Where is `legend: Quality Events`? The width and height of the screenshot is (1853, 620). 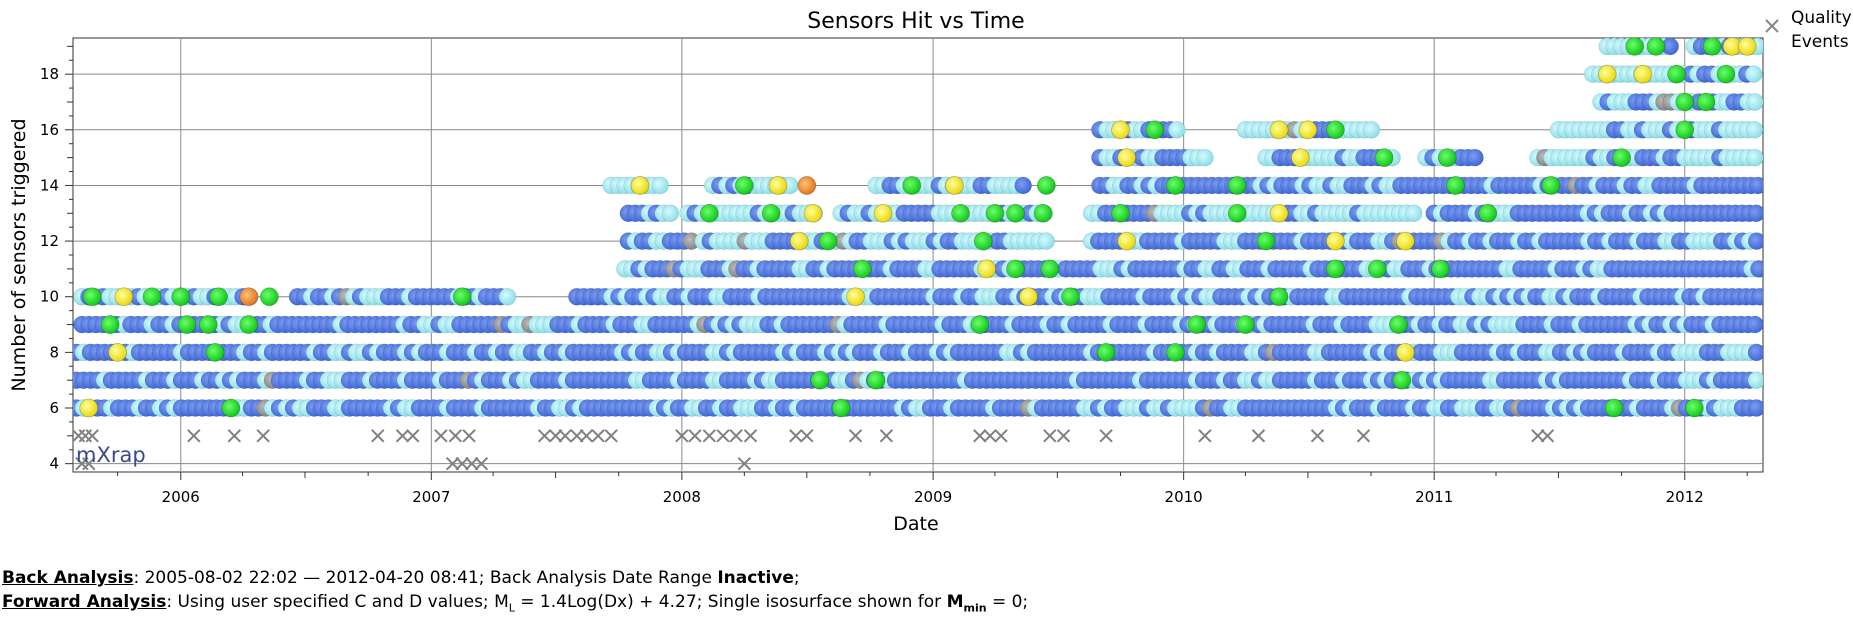 legend: Quality Events is located at coordinates (1809, 30).